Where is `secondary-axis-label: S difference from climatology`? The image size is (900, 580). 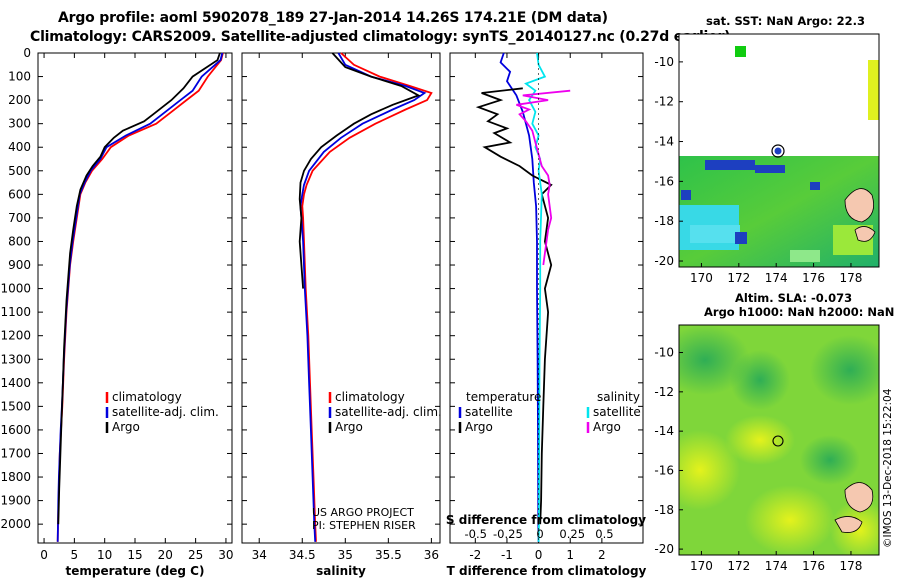 secondary-axis-label: S difference from climatology is located at coordinates (546, 520).